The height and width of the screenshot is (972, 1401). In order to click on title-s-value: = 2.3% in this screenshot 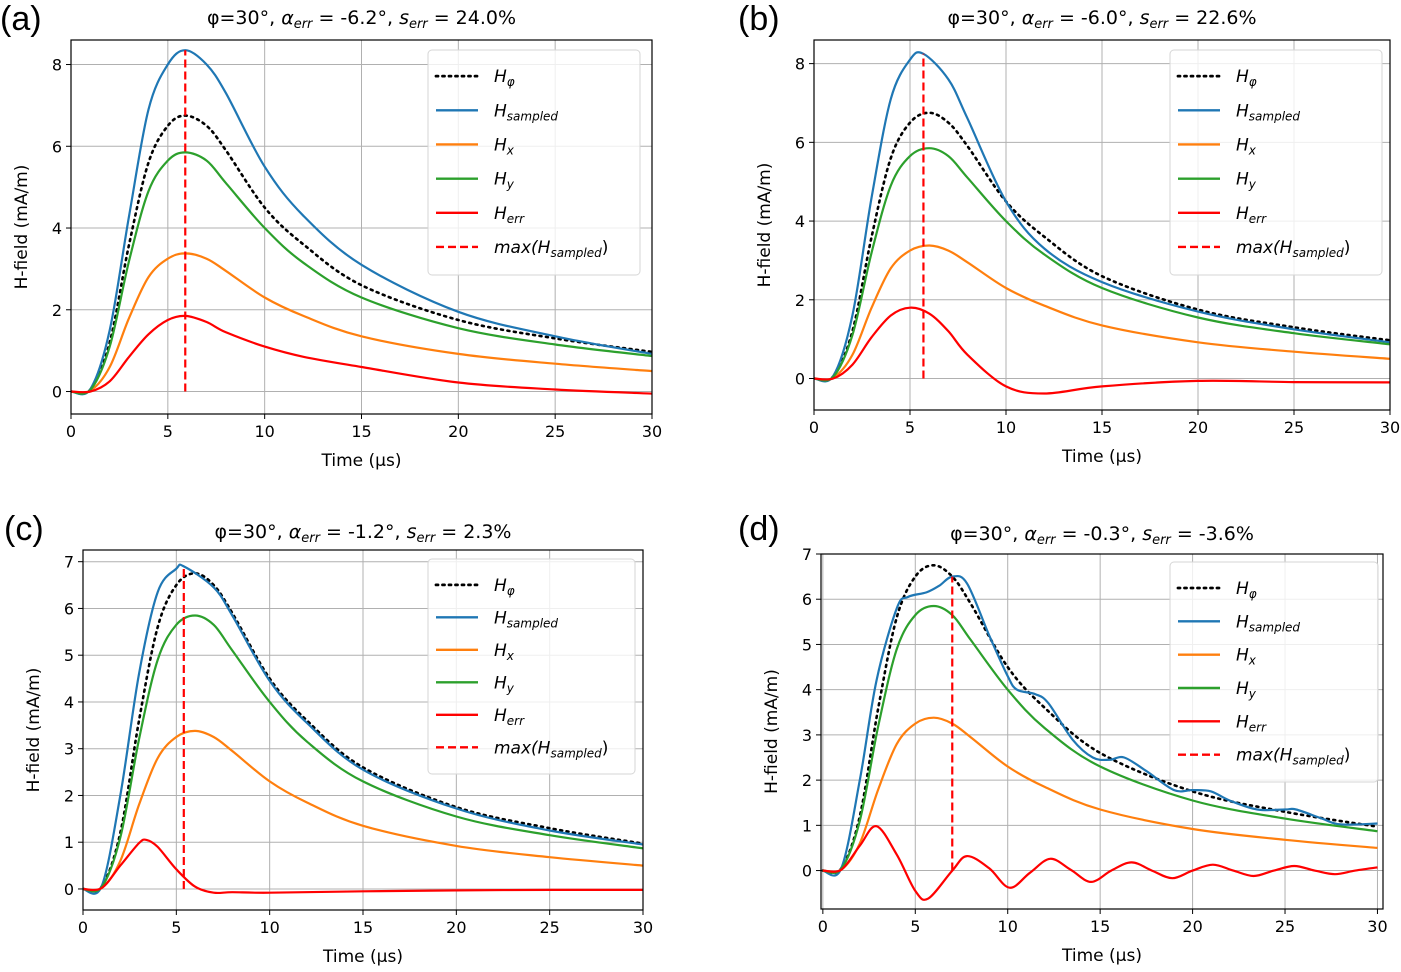, I will do `click(473, 532)`.